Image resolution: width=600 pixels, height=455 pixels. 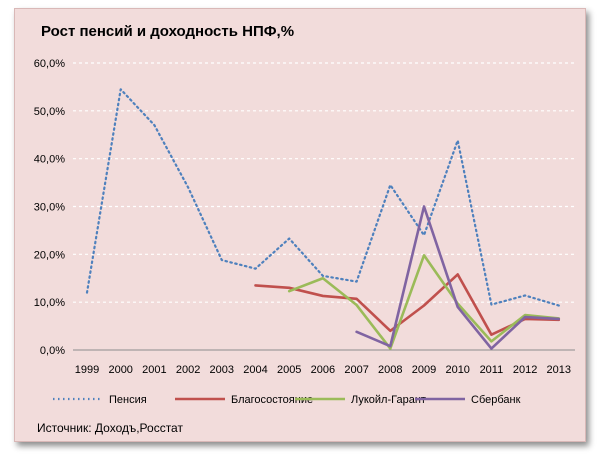 I want to click on x-tick-label: 2001, so click(x=154, y=370).